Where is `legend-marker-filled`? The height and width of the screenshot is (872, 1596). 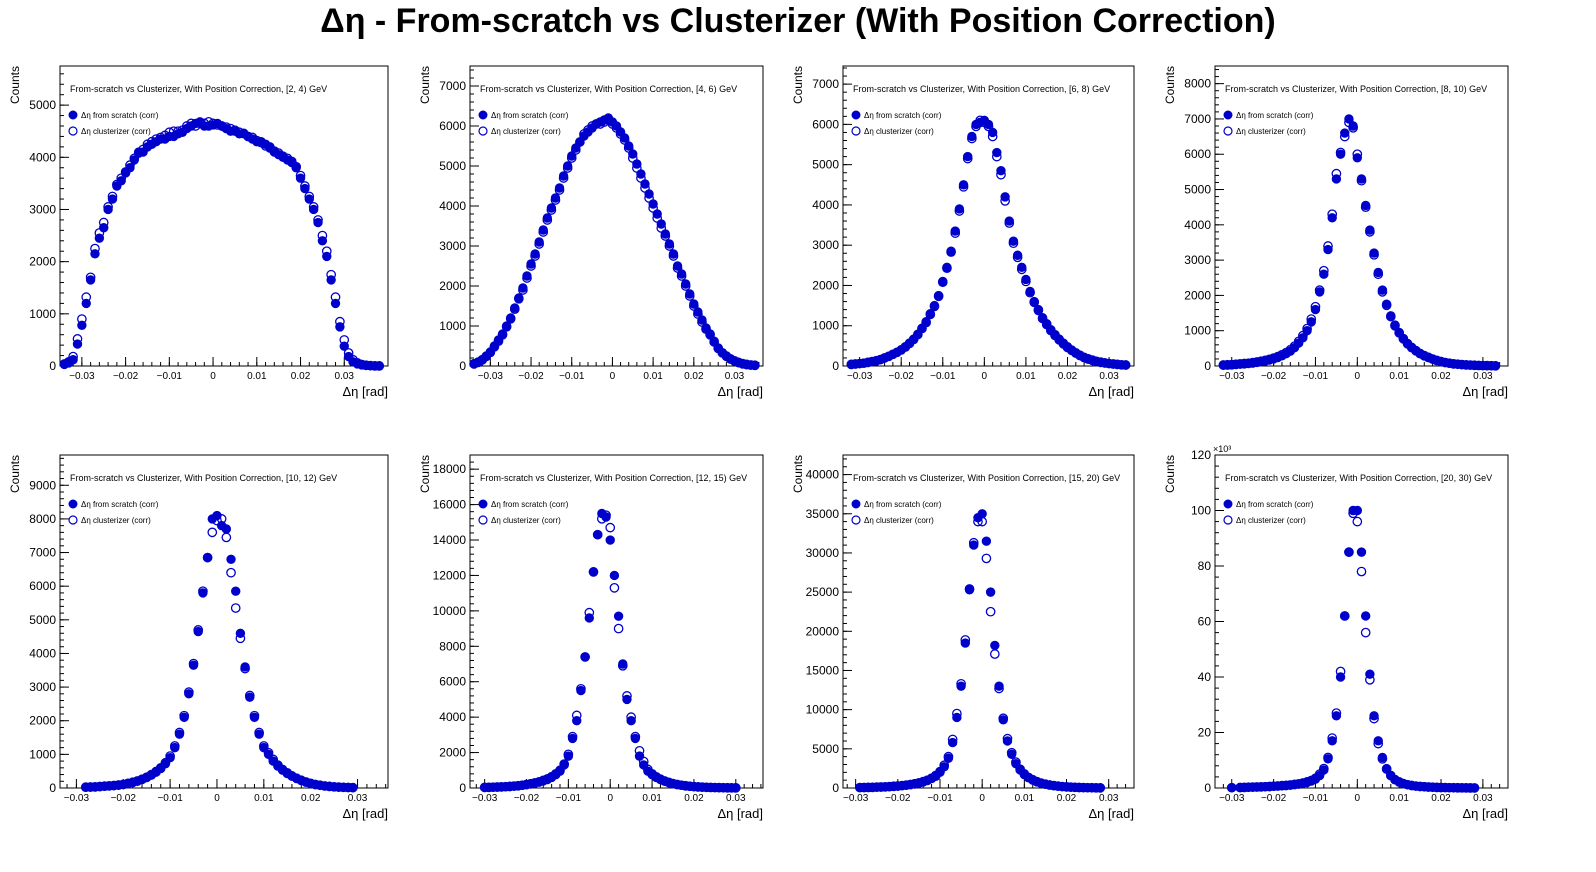
legend-marker-filled is located at coordinates (483, 115).